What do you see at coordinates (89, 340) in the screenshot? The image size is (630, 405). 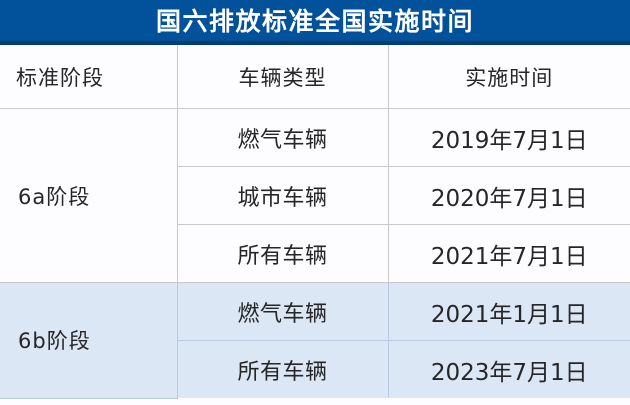 I see `stage-label-6b: 6b阶段` at bounding box center [89, 340].